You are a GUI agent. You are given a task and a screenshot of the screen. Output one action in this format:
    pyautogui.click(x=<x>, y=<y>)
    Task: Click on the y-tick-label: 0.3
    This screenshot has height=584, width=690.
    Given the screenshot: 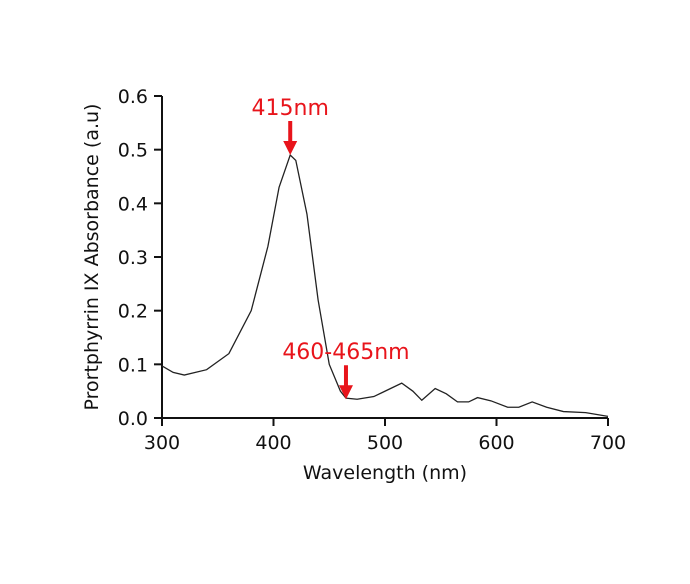 What is the action you would take?
    pyautogui.click(x=133, y=258)
    